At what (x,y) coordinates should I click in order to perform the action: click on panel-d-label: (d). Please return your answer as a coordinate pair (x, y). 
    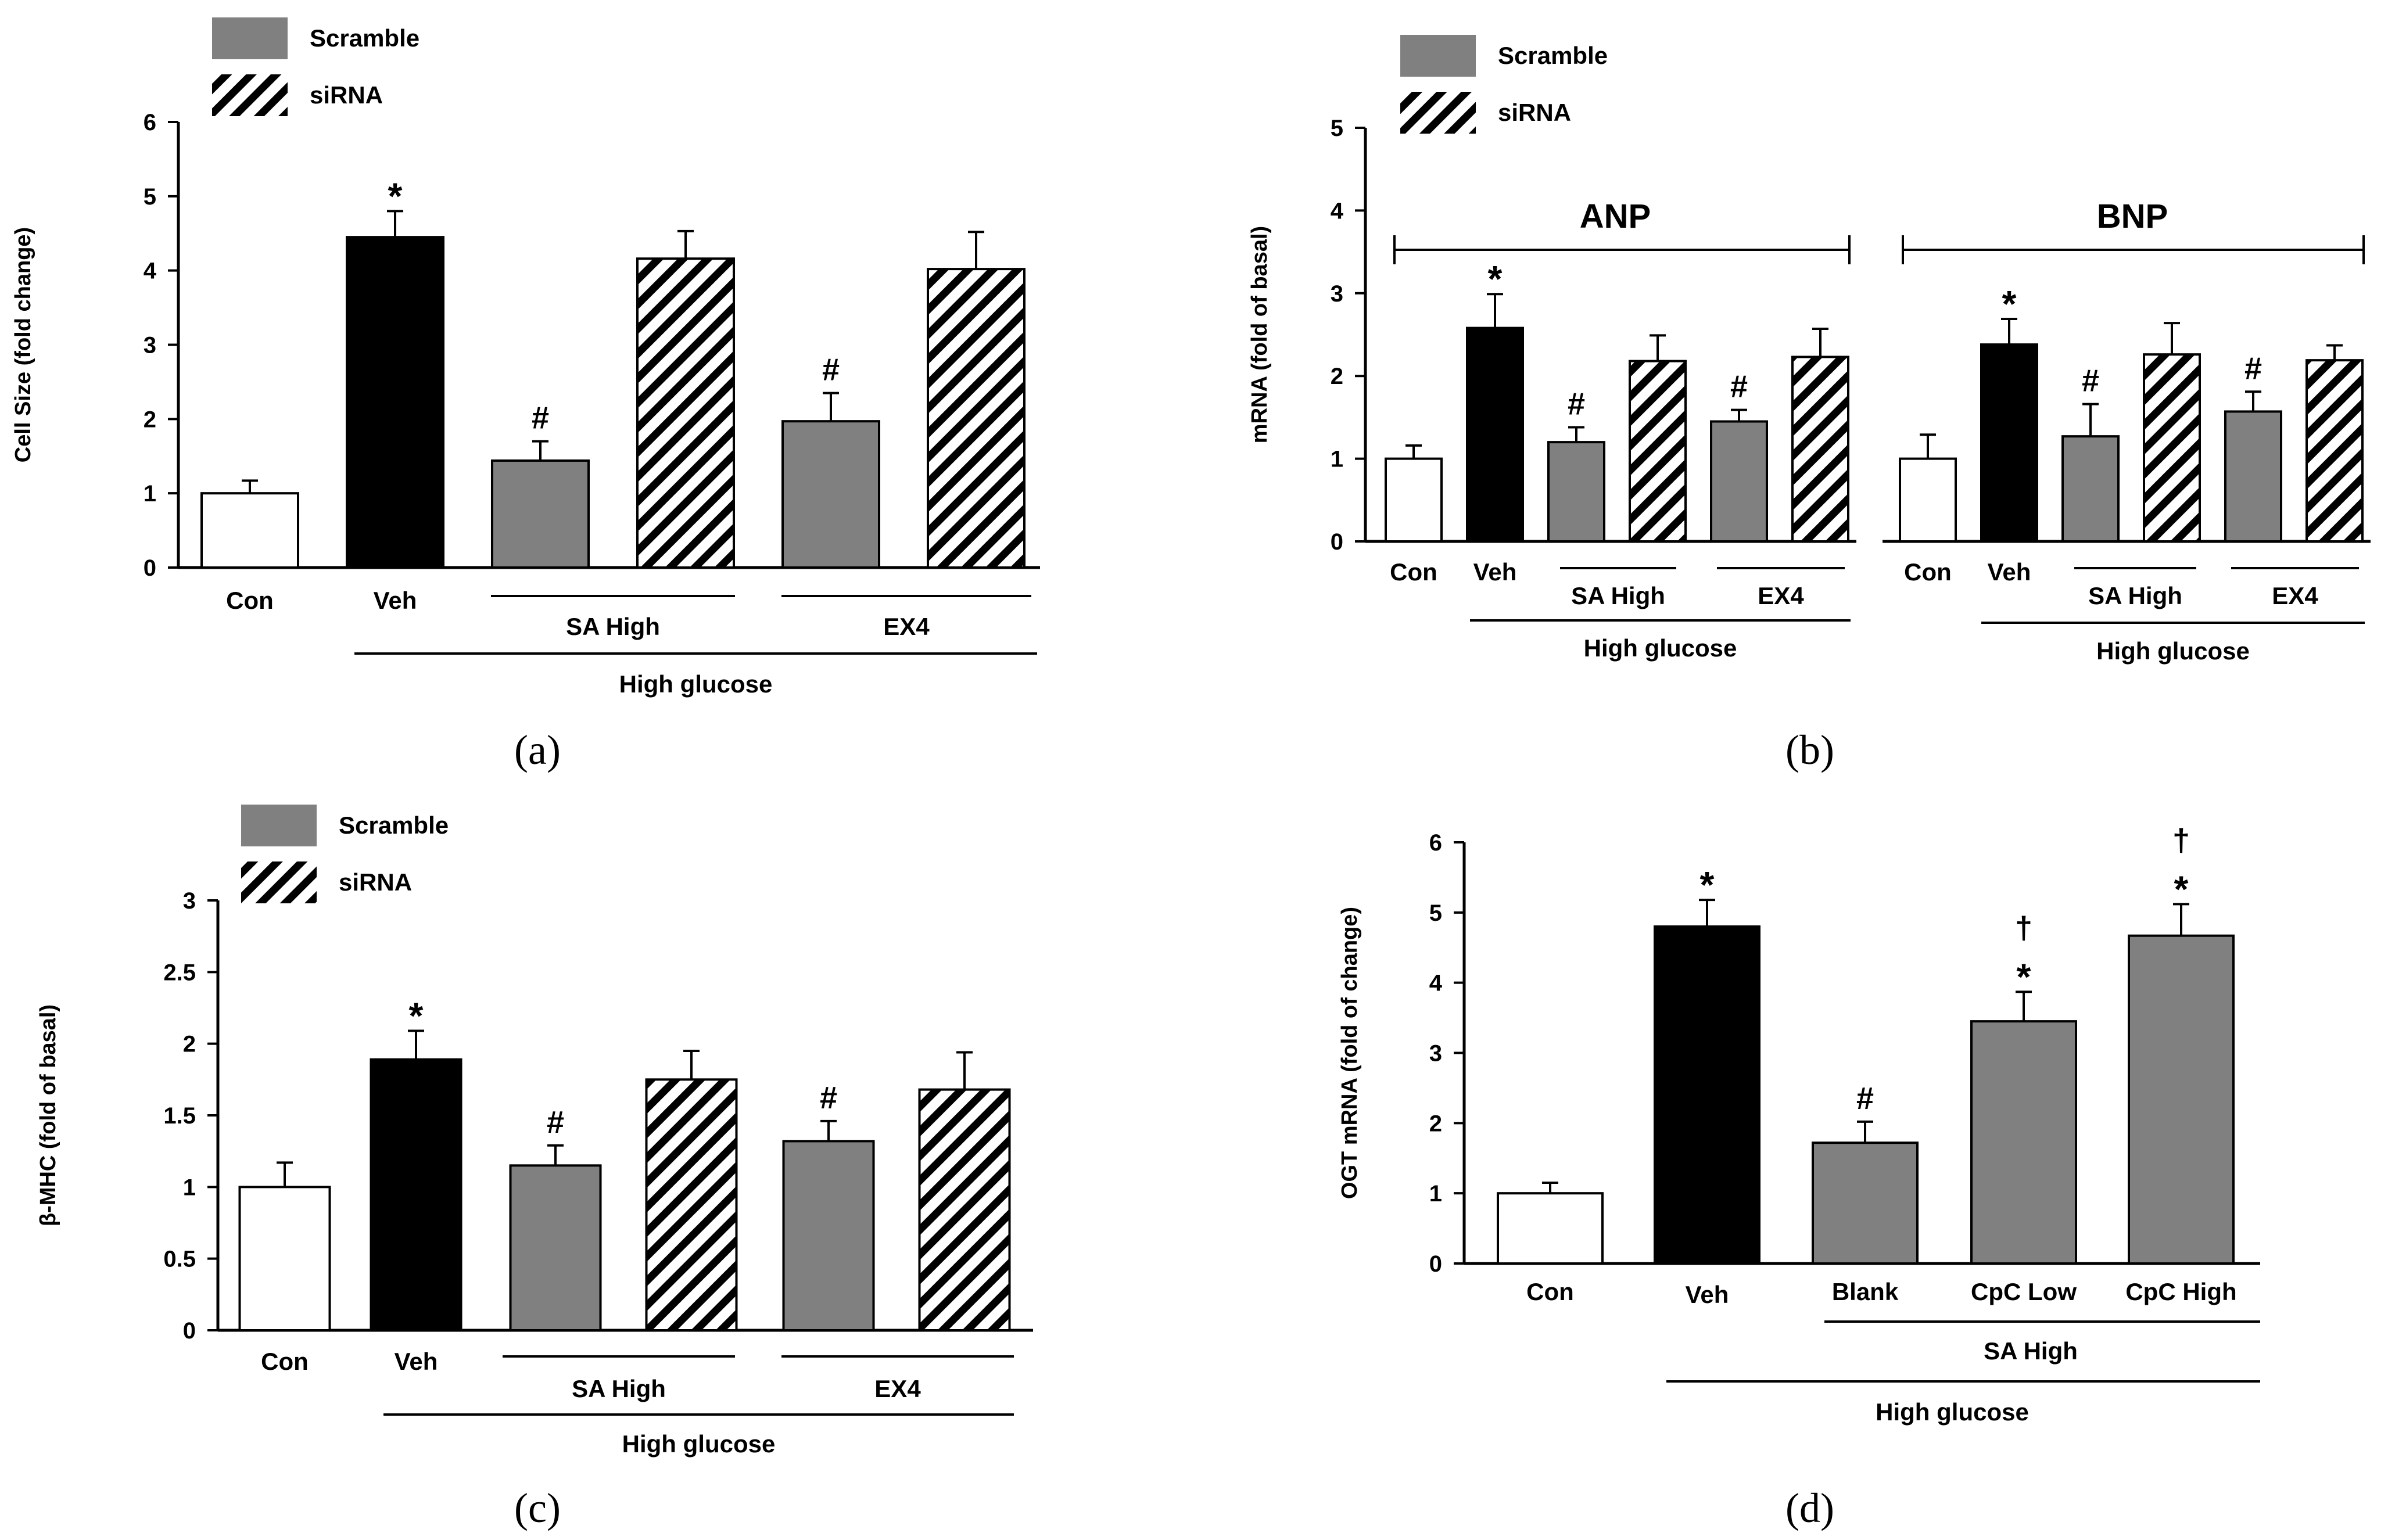
    Looking at the image, I should click on (1809, 1508).